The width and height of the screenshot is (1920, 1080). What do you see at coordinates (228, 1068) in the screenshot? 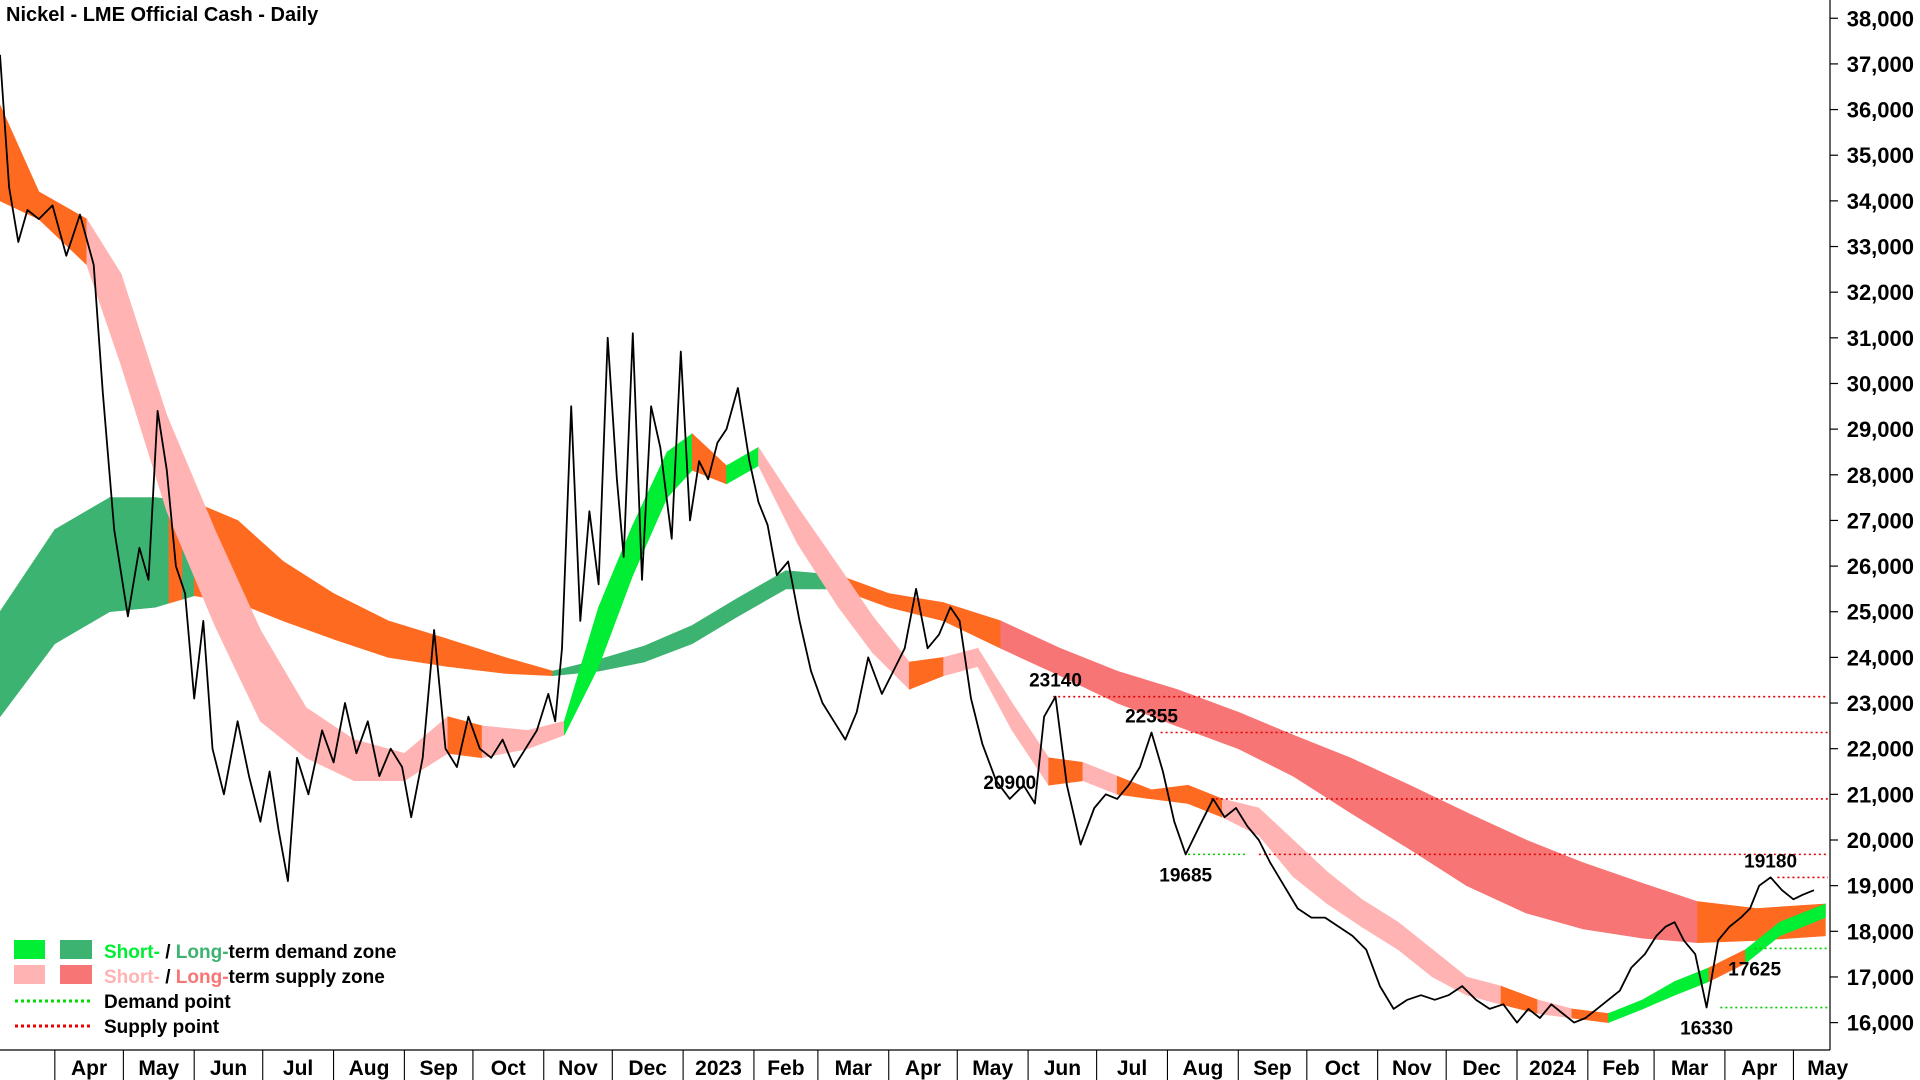
I see `x-tick-label: Jun` at bounding box center [228, 1068].